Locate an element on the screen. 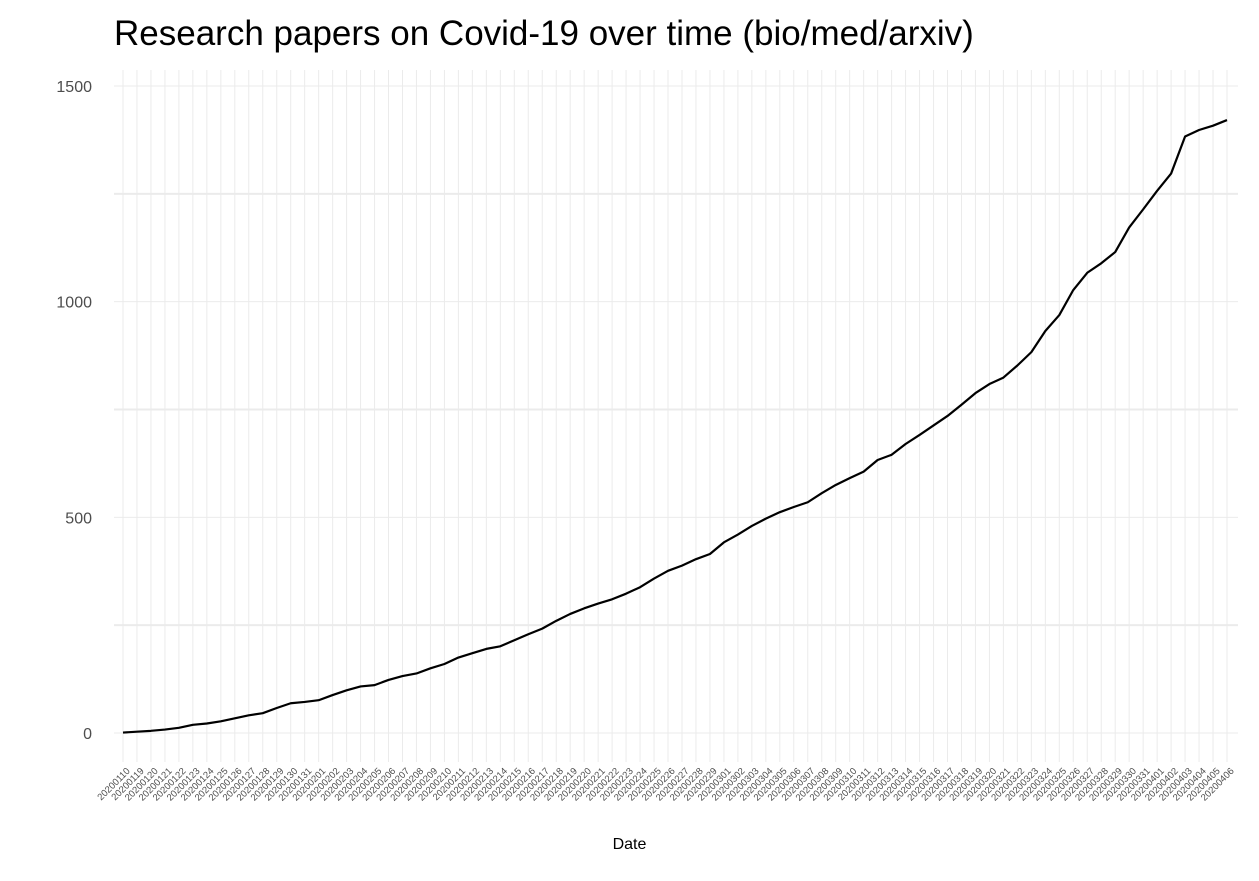 Image resolution: width=1259 pixels, height=881 pixels. y-tick-label: 0 is located at coordinates (87, 734).